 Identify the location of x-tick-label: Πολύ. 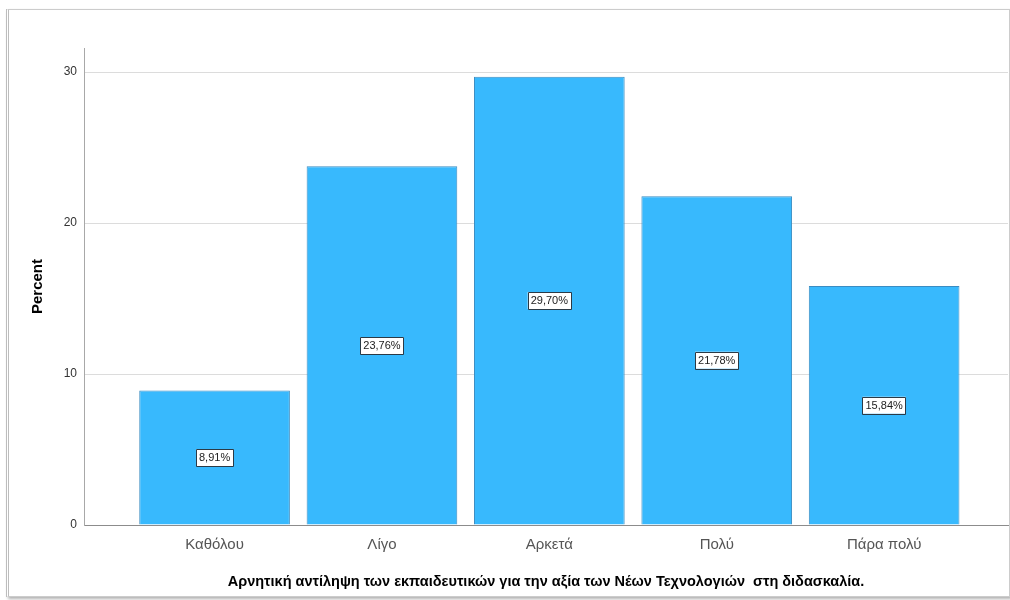
(716, 544).